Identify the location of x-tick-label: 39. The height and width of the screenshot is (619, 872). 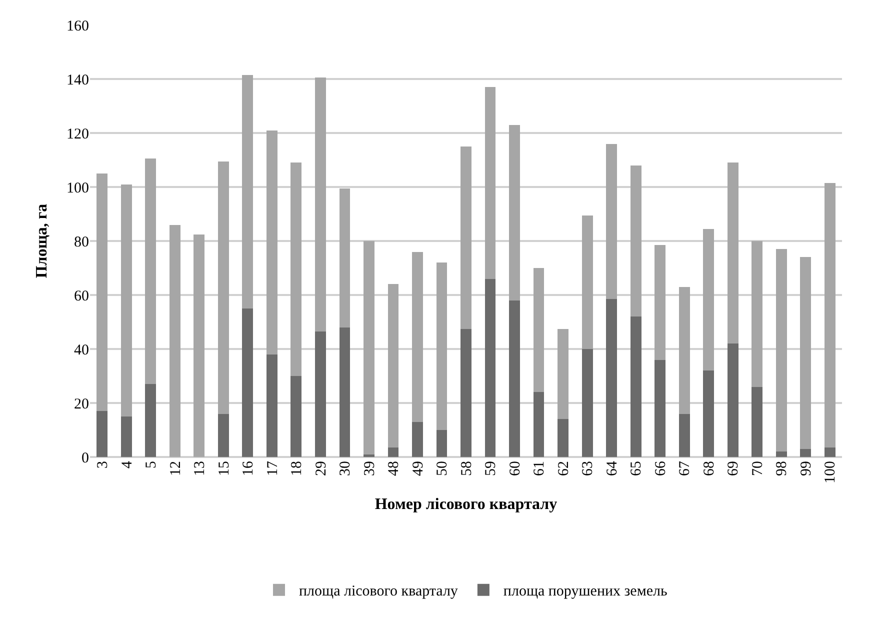
(370, 468).